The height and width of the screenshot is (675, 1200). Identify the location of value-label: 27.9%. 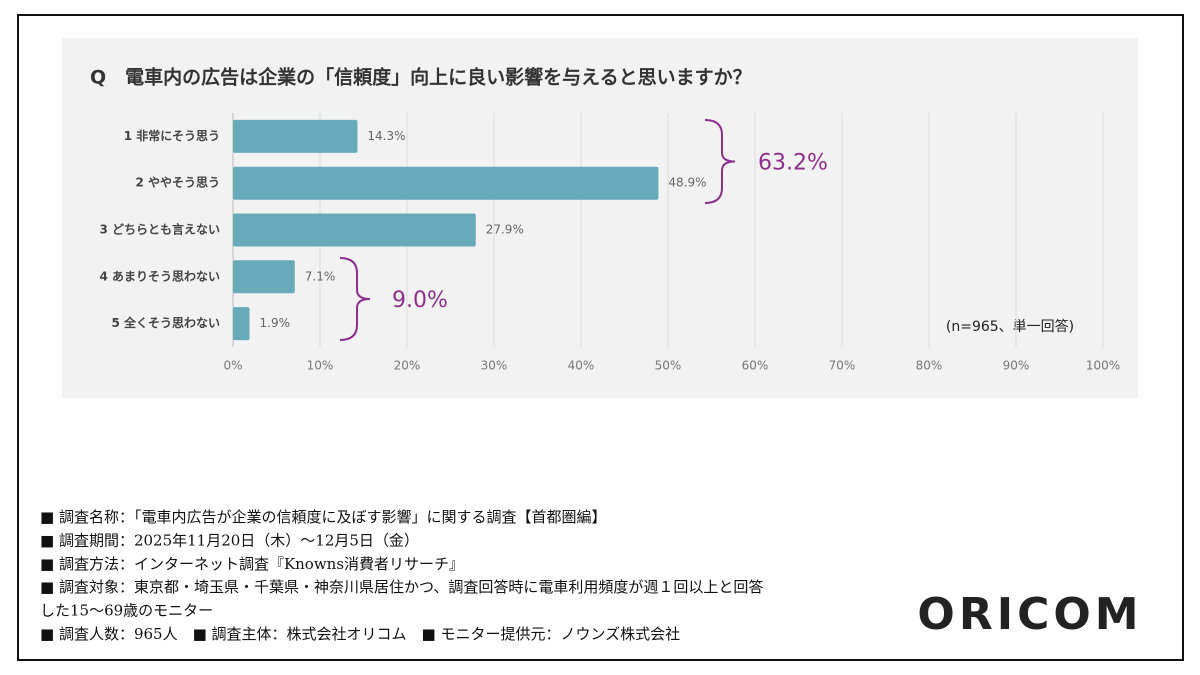
(505, 230).